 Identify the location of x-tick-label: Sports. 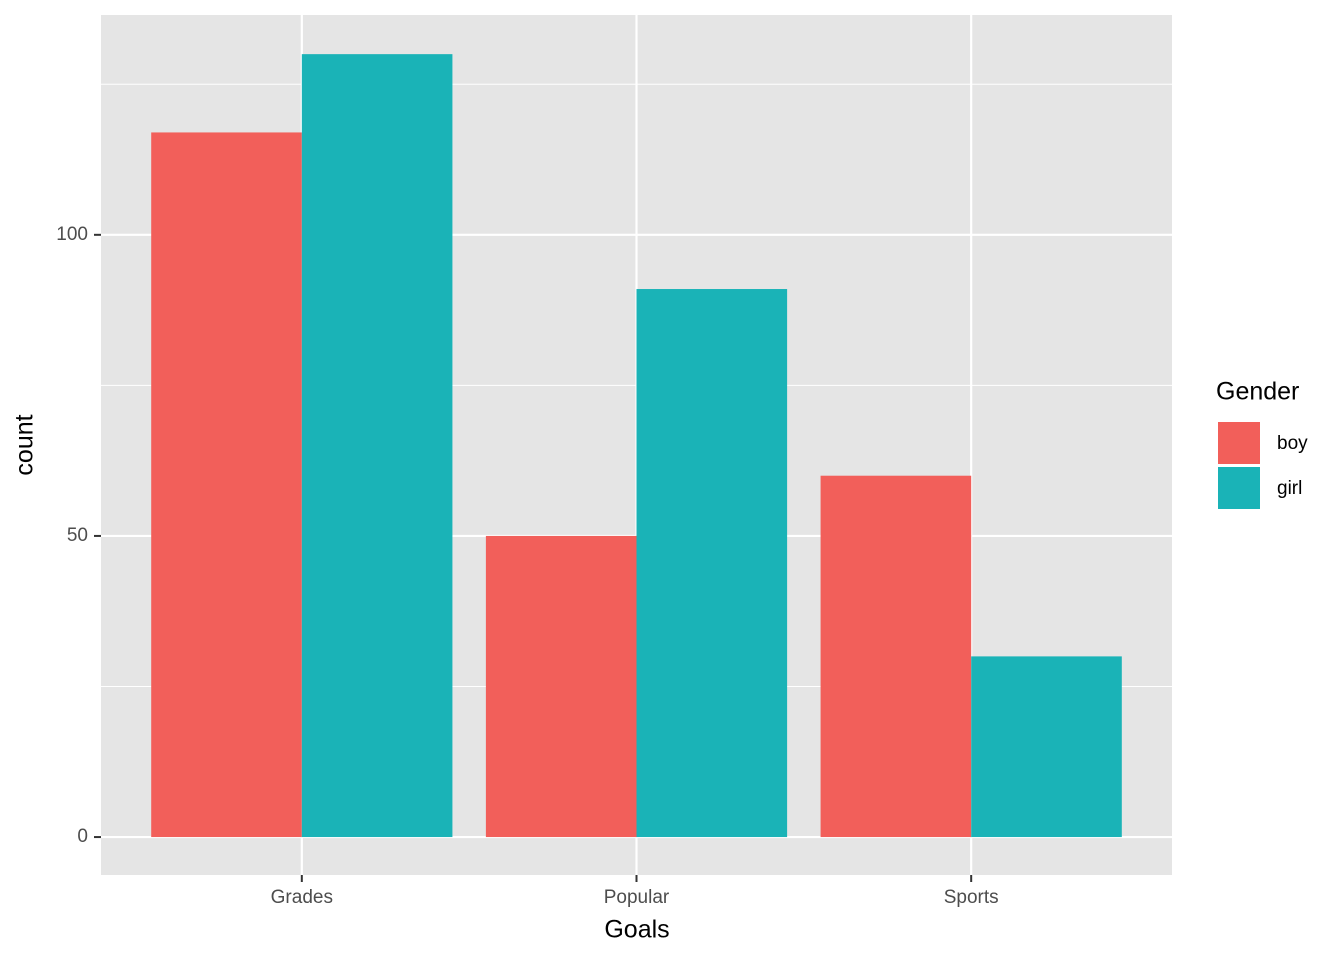
(971, 897).